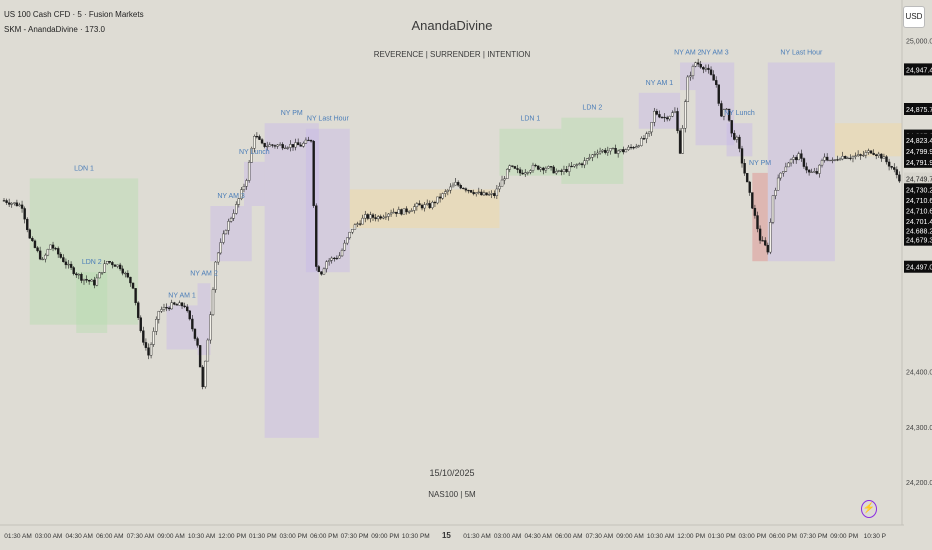 Image resolution: width=932 pixels, height=550 pixels. I want to click on symbol-line: US 100 Cash CFD · 5 · Fusion Markets, so click(74, 14).